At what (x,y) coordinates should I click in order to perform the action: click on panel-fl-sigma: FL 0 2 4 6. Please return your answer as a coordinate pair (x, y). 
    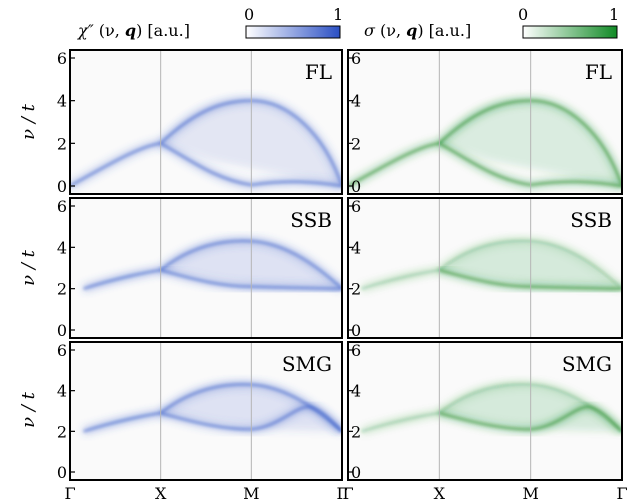
    Looking at the image, I should click on (485, 122).